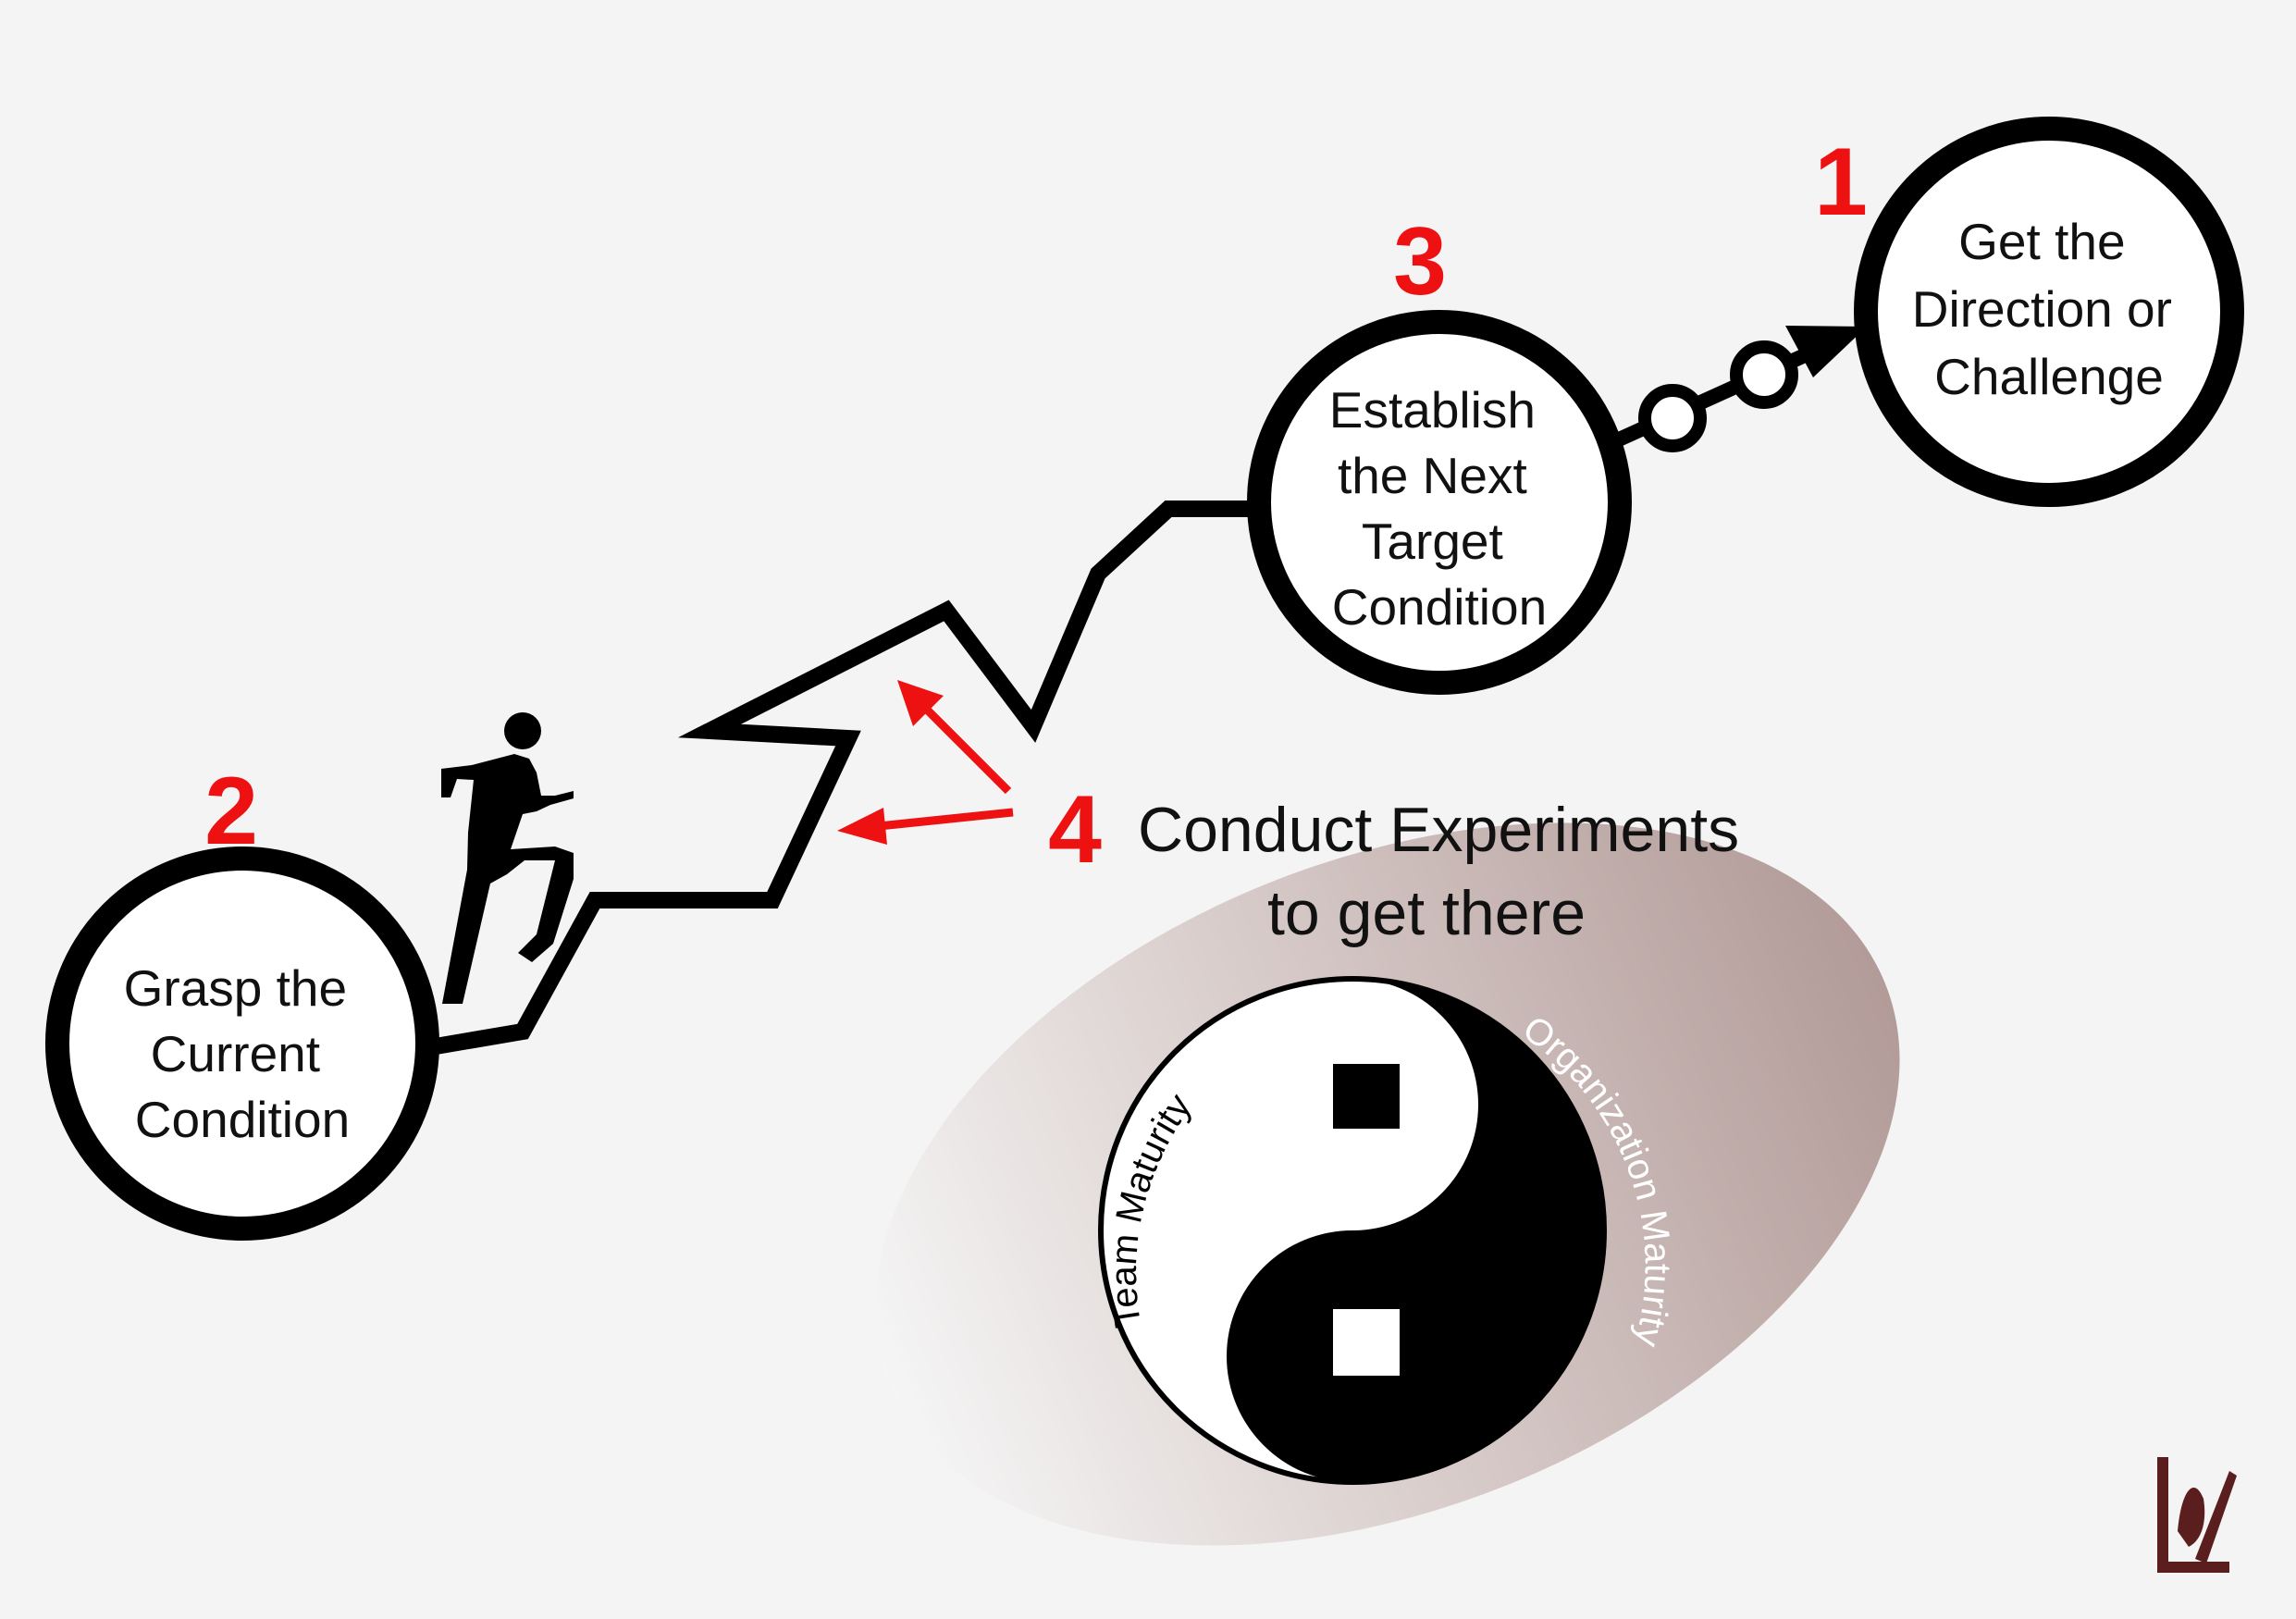 The width and height of the screenshot is (2296, 1619). Describe the element at coordinates (1075, 830) in the screenshot. I see `experiments-number: 4` at that location.